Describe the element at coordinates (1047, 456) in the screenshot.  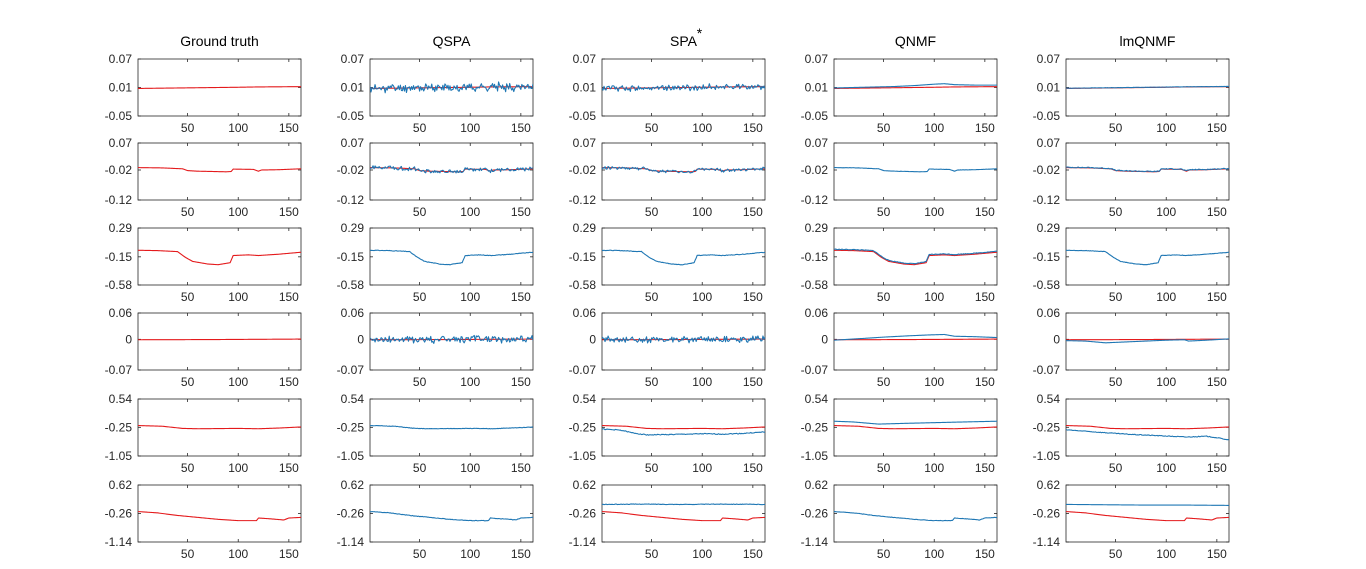
I see `y-tick-label: -1.05` at that location.